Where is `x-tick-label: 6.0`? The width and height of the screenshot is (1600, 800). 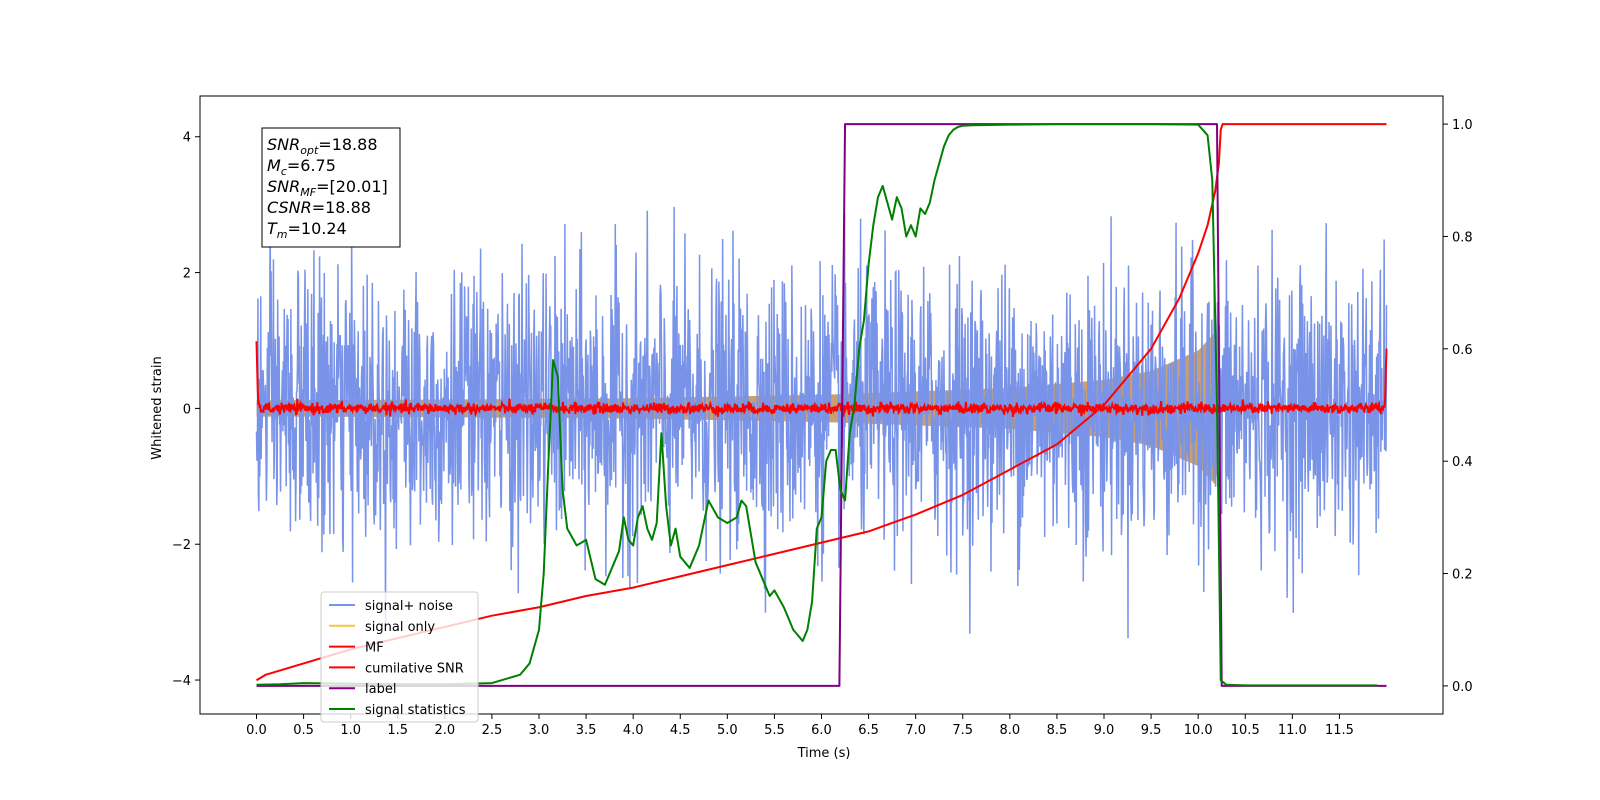 x-tick-label: 6.0 is located at coordinates (821, 730).